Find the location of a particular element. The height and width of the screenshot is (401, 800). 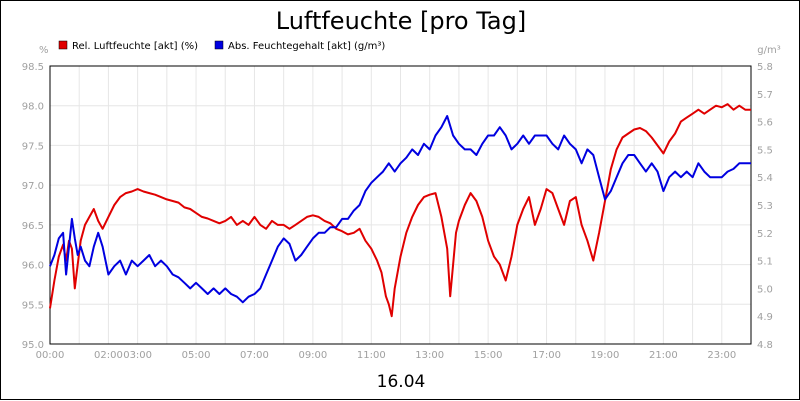

x-tick-label: 23:00 is located at coordinates (721, 355).